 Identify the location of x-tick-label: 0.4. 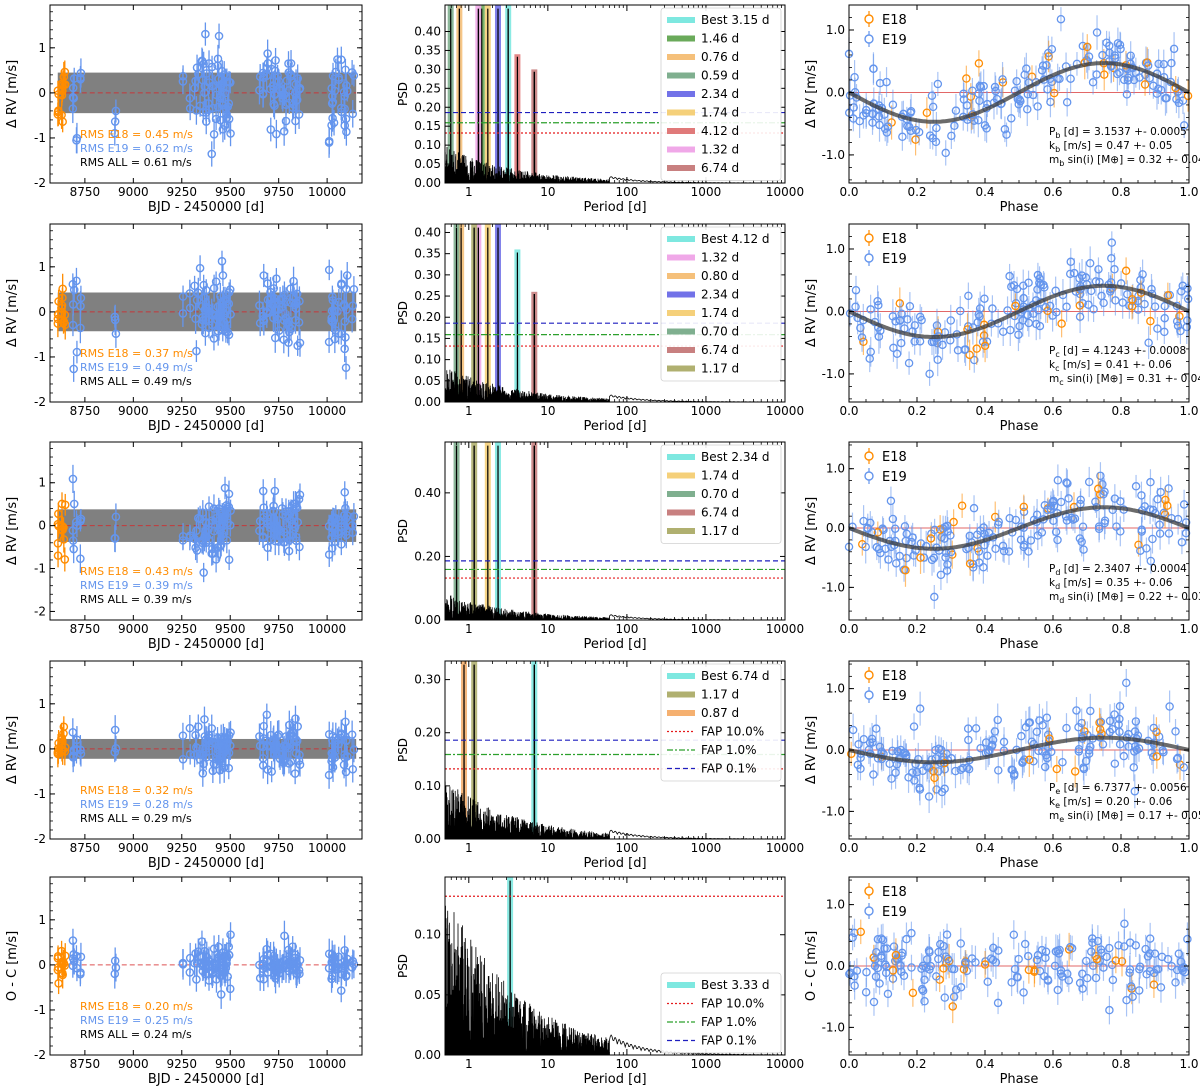
(984, 629).